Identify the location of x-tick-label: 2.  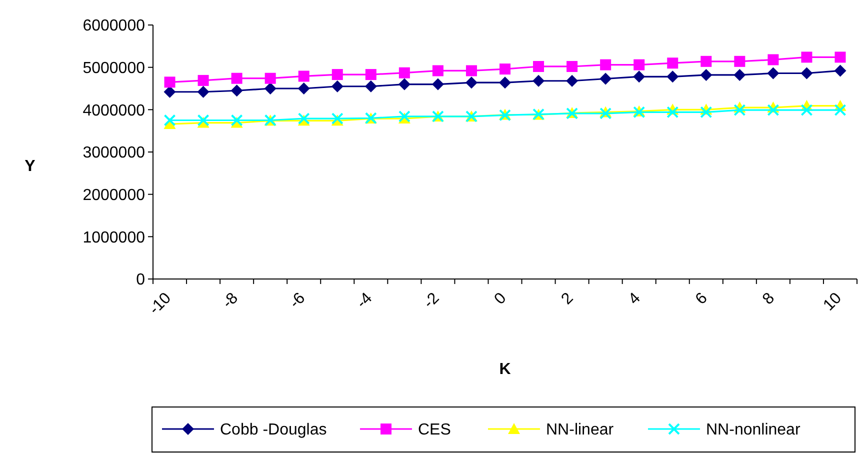
(567, 299).